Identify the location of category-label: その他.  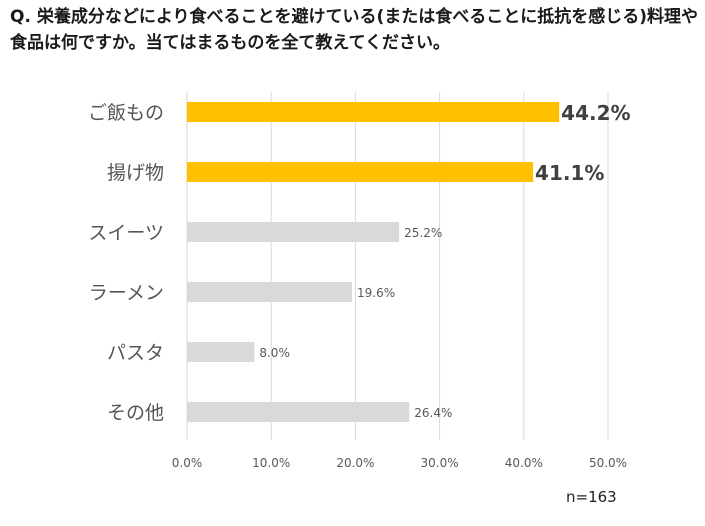
(135, 413).